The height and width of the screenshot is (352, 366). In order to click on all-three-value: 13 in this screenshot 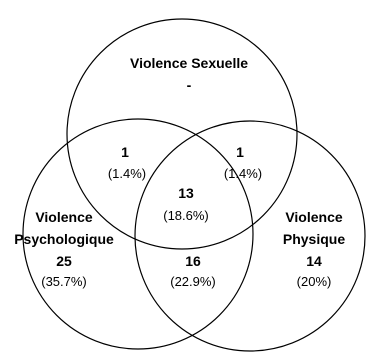, I will do `click(186, 193)`.